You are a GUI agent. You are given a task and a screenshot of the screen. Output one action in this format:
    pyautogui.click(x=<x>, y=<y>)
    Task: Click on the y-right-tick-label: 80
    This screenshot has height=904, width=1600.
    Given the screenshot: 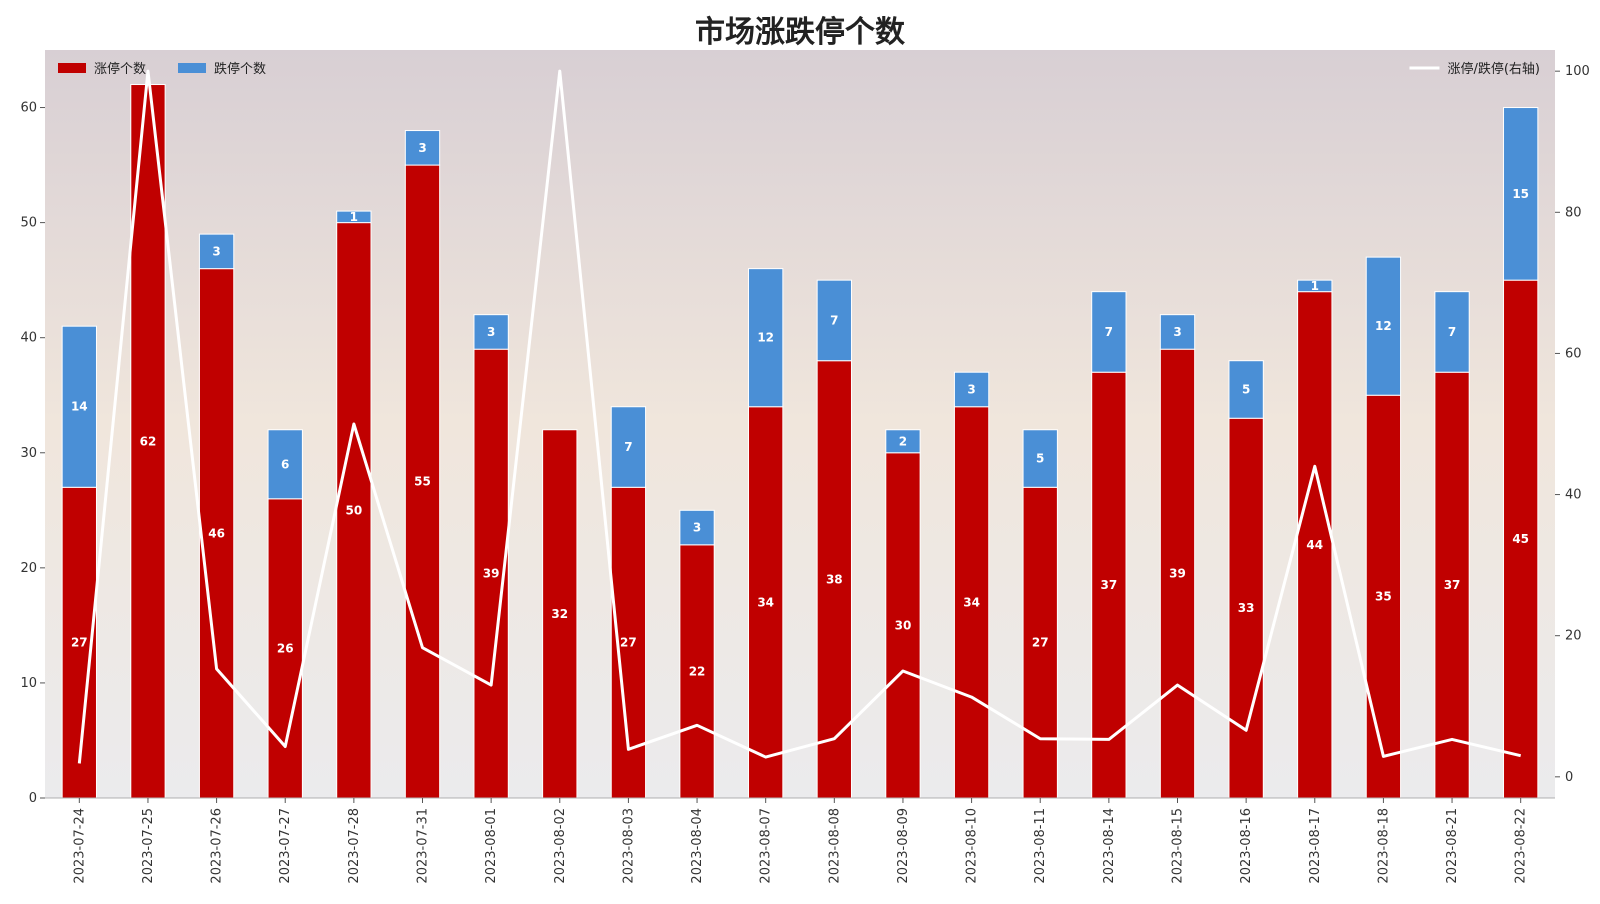 What is the action you would take?
    pyautogui.click(x=1573, y=212)
    